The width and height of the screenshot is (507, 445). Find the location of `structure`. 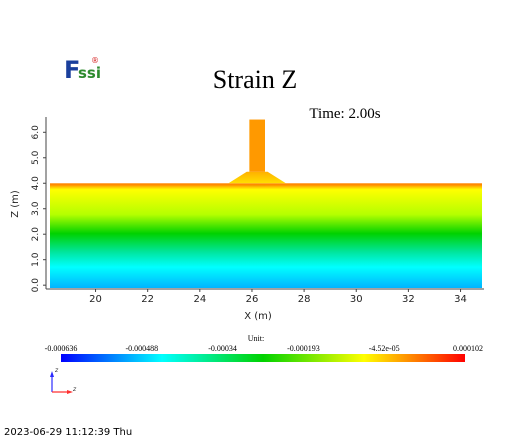

structure is located at coordinates (257, 151).